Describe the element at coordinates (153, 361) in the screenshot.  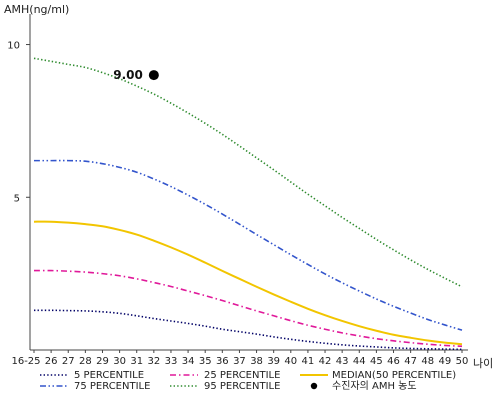
I see `x-tick-label: 32` at that location.